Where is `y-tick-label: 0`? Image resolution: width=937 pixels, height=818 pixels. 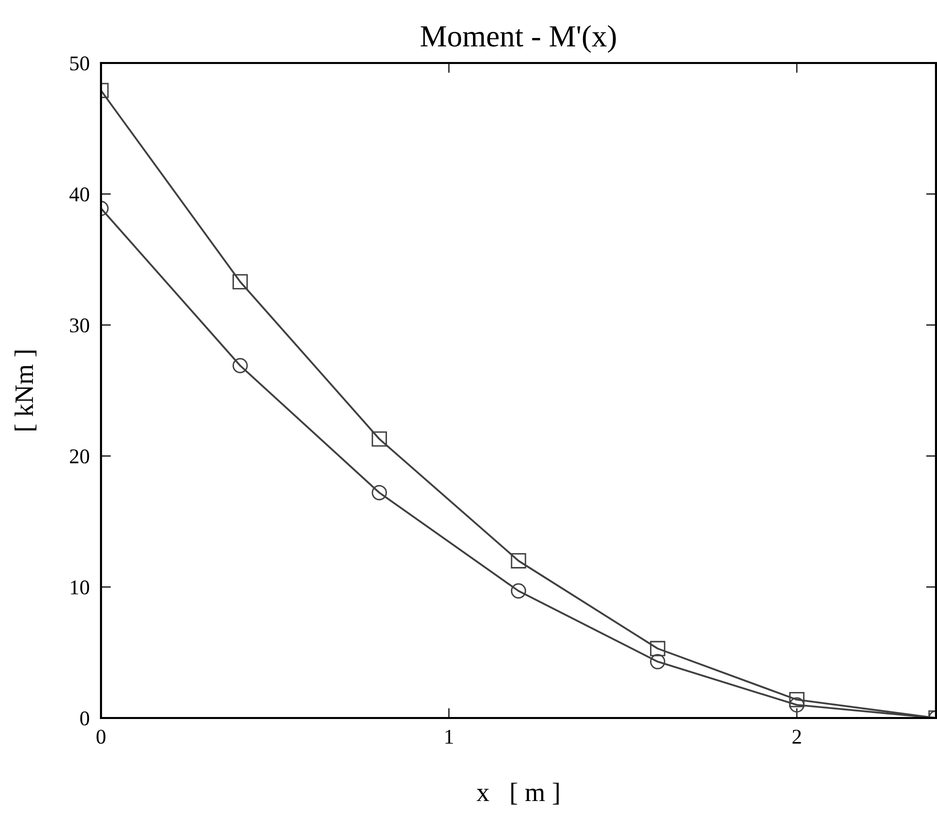 y-tick-label: 0 is located at coordinates (85, 718).